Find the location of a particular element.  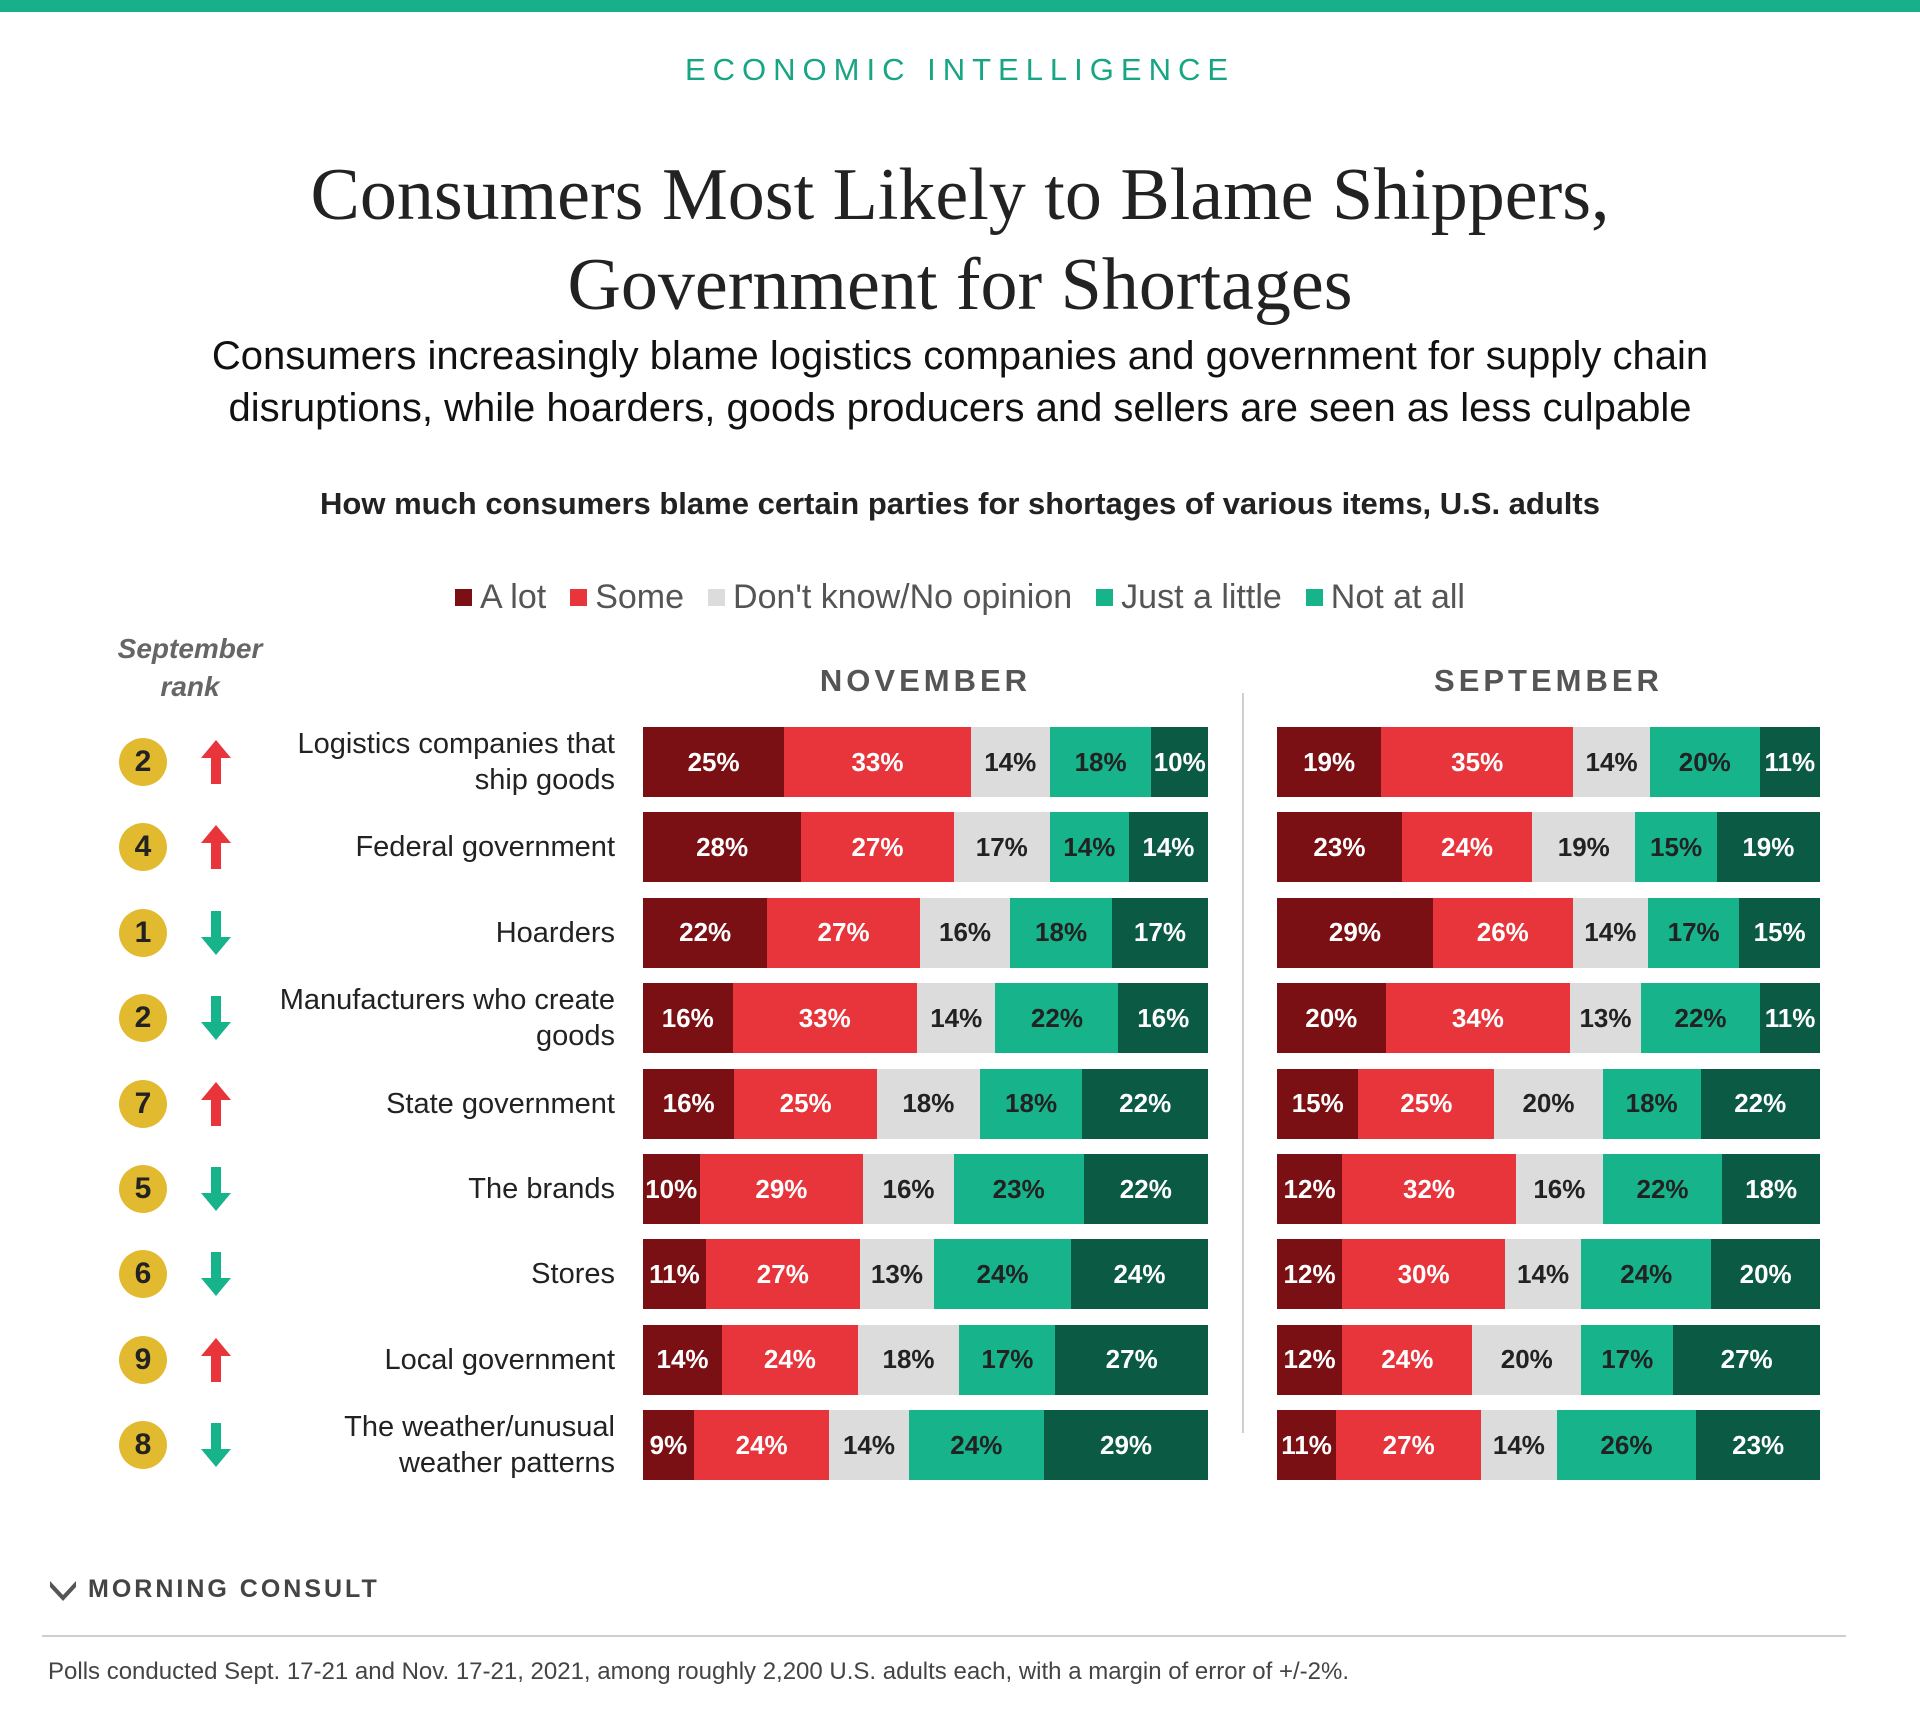

rank-header-line-1: September is located at coordinates (190, 648).